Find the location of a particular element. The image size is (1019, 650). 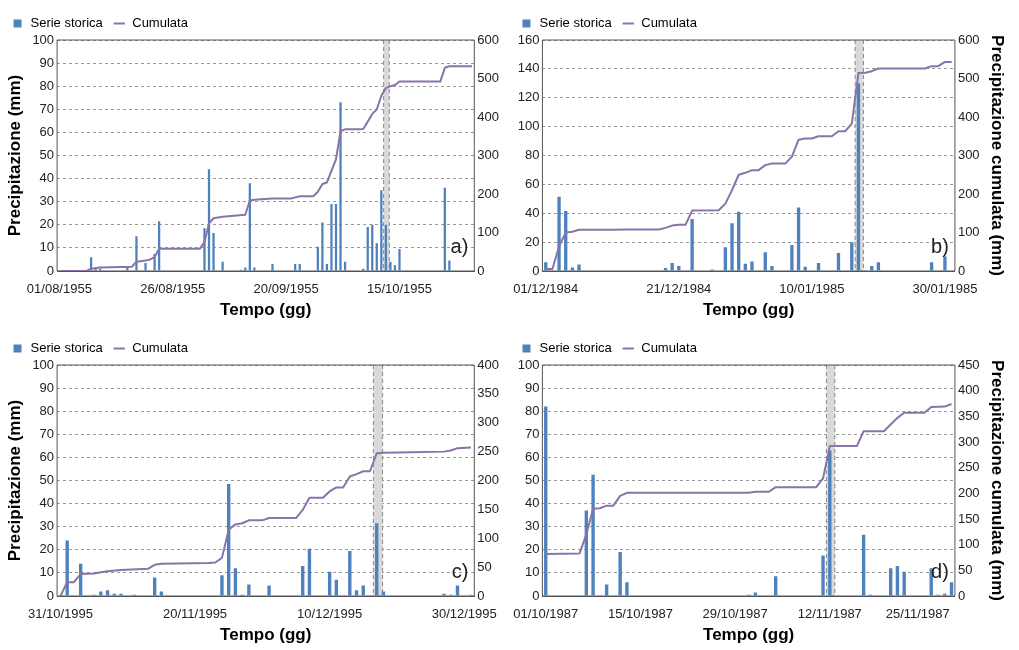

x-tick-label: 12/11/1987 is located at coordinates (829, 614).